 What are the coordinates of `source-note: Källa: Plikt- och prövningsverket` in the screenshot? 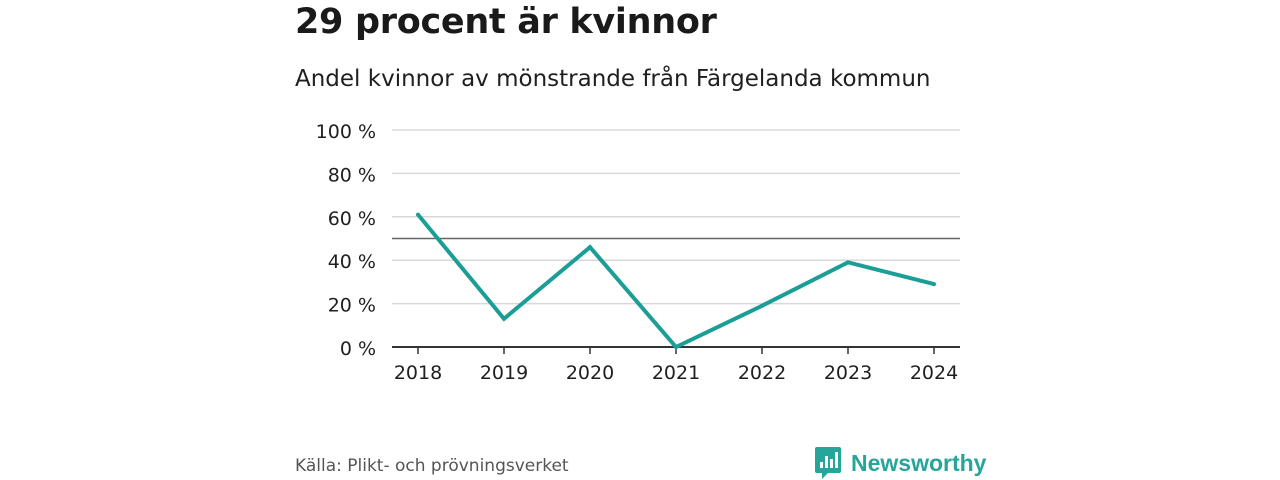 It's located at (432, 466).